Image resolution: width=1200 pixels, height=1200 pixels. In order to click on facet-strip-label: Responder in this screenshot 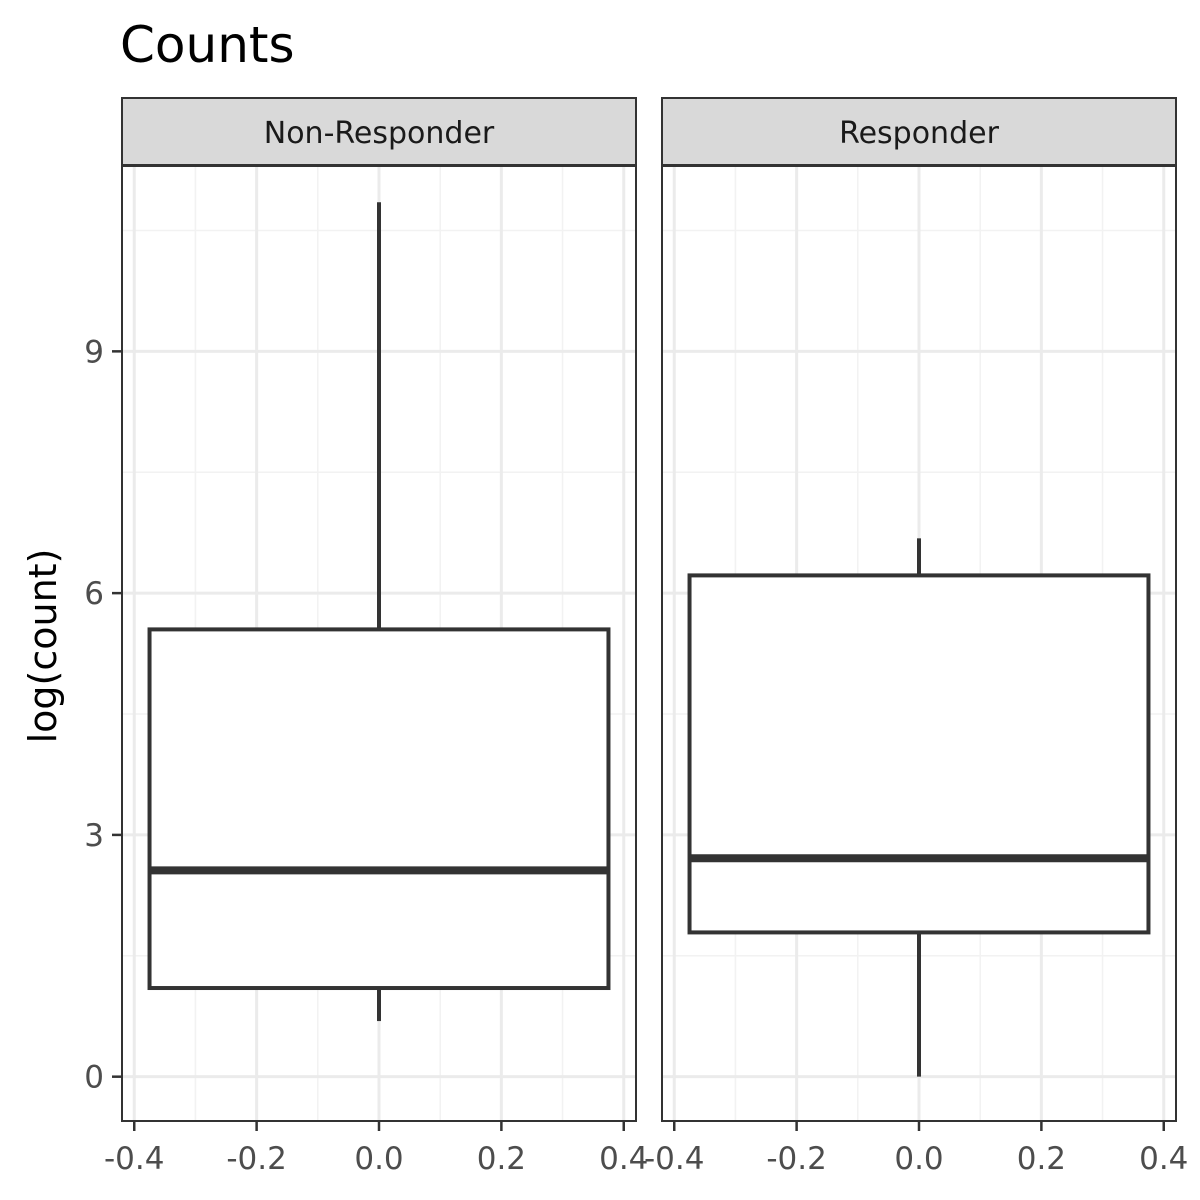, I will do `click(919, 133)`.